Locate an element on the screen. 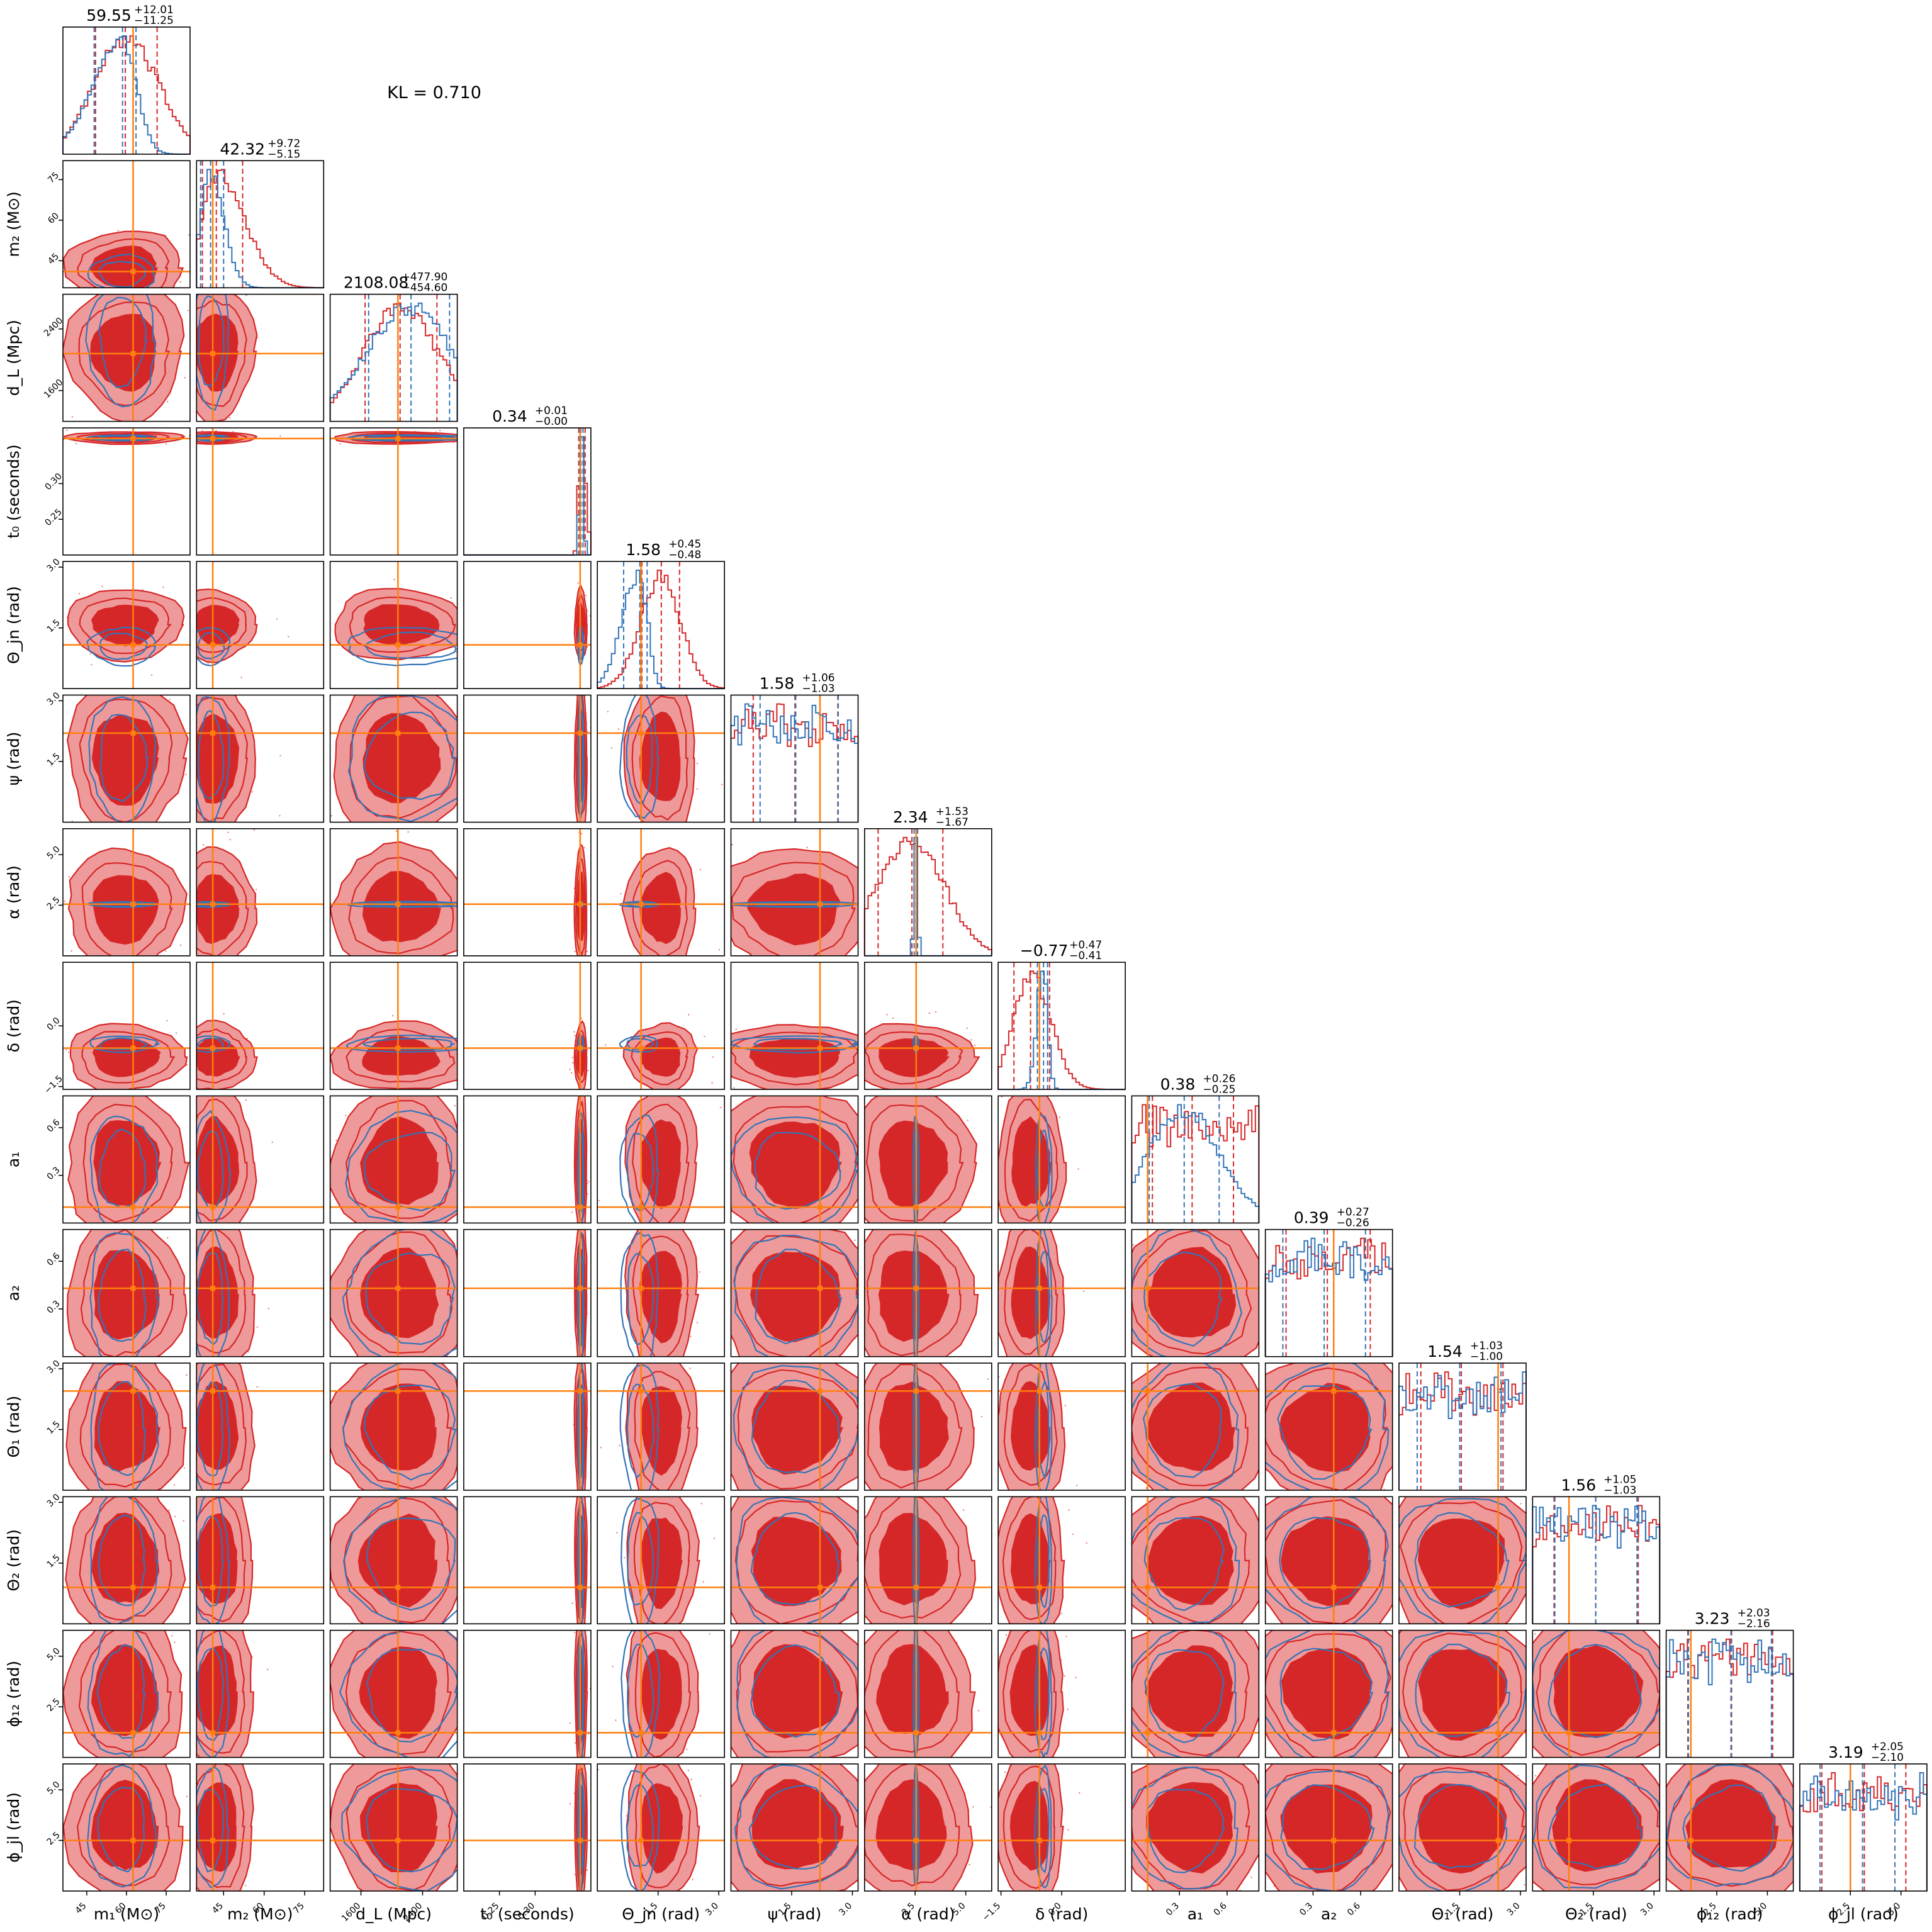  panel-theta2-dL is located at coordinates (393, 1560).